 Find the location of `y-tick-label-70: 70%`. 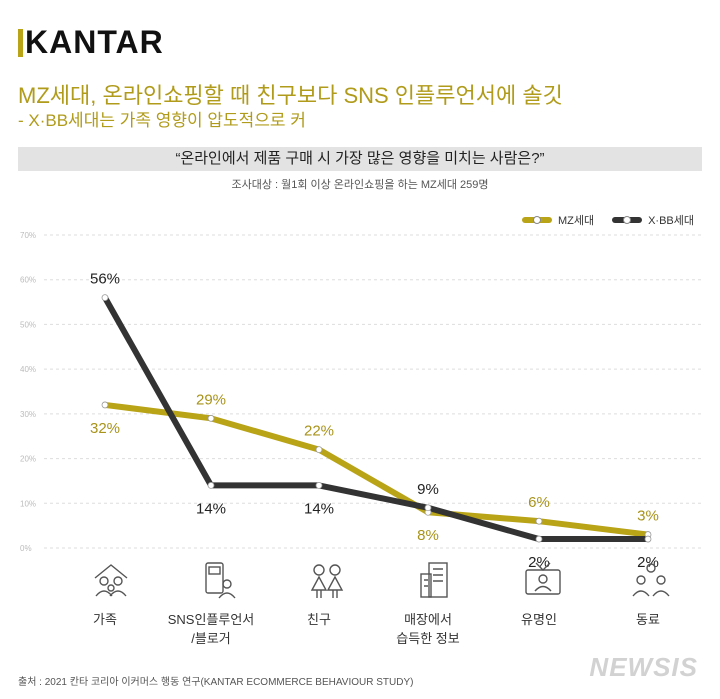

y-tick-label-70: 70% is located at coordinates (28, 235).